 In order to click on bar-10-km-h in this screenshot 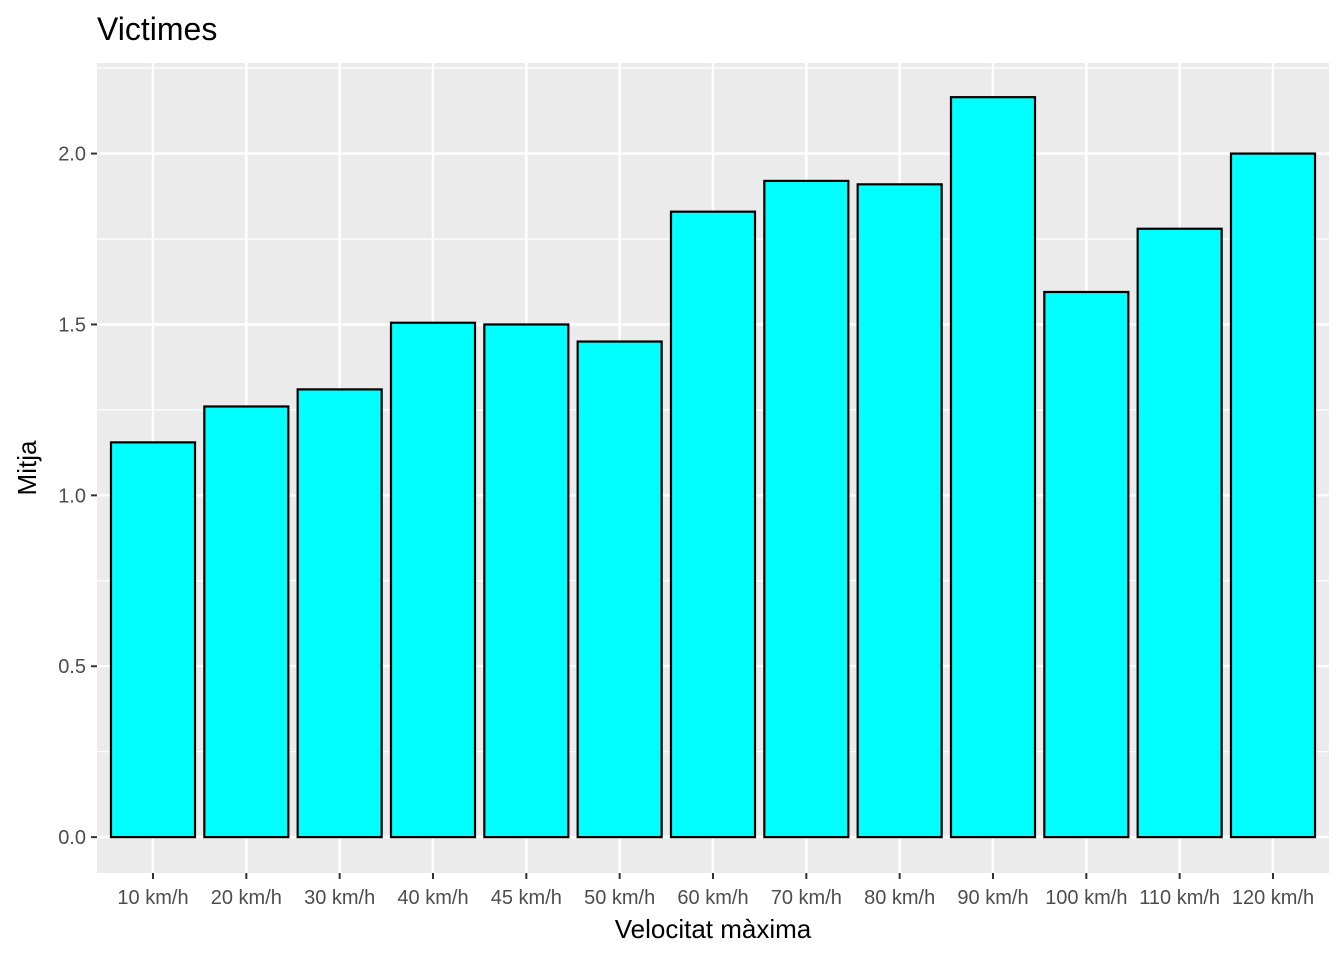, I will do `click(153, 640)`.